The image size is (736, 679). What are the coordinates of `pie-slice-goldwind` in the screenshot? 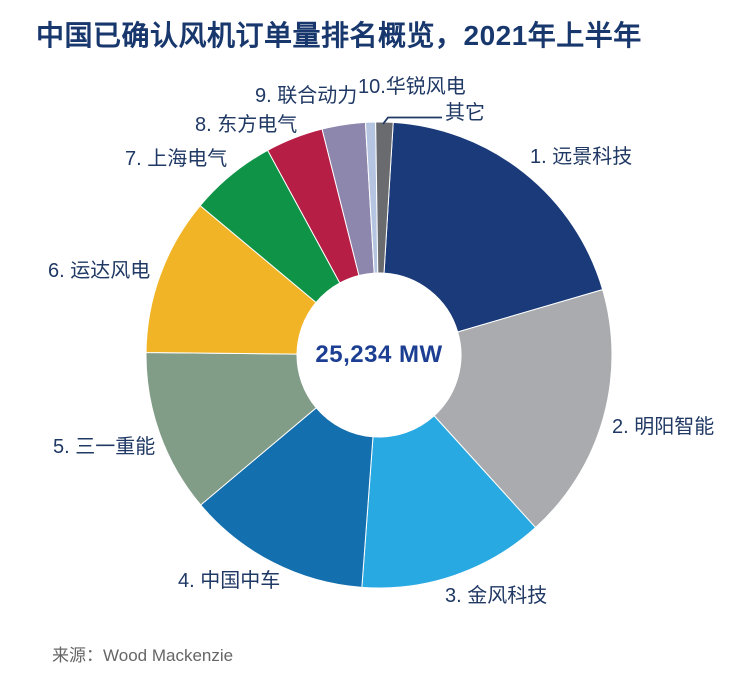 It's located at (449, 502).